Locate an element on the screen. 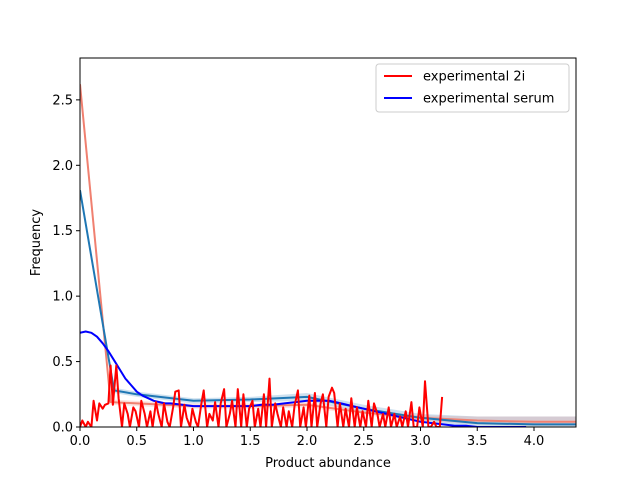 This screenshot has height=480, width=640. legend-label-serum: experimental serum is located at coordinates (488, 99).